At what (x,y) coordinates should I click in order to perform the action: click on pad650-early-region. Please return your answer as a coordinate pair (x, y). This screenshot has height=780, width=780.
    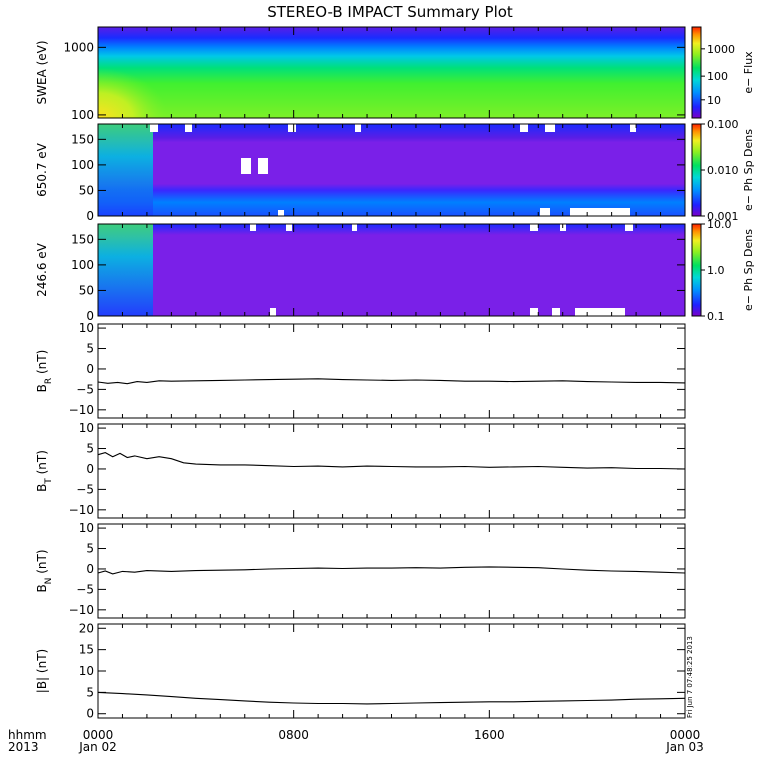
    Looking at the image, I should click on (125, 170).